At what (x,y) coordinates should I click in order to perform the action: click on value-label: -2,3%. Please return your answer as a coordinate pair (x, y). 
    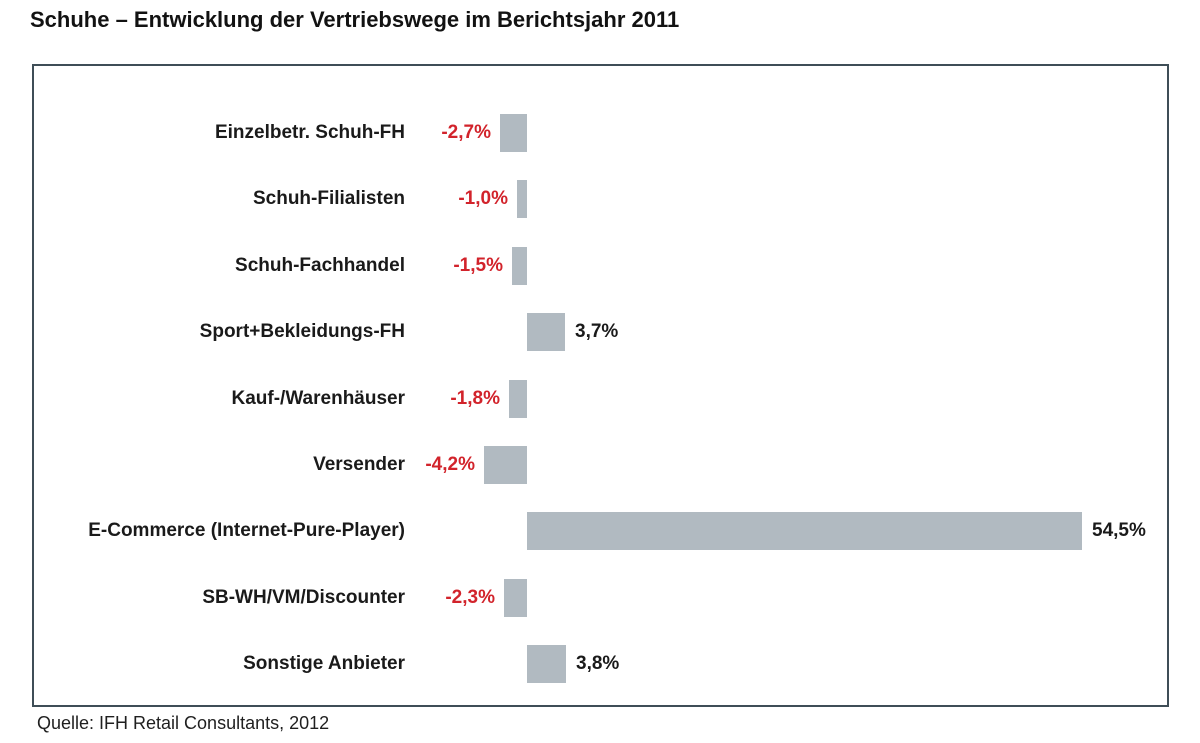
    Looking at the image, I should click on (470, 597).